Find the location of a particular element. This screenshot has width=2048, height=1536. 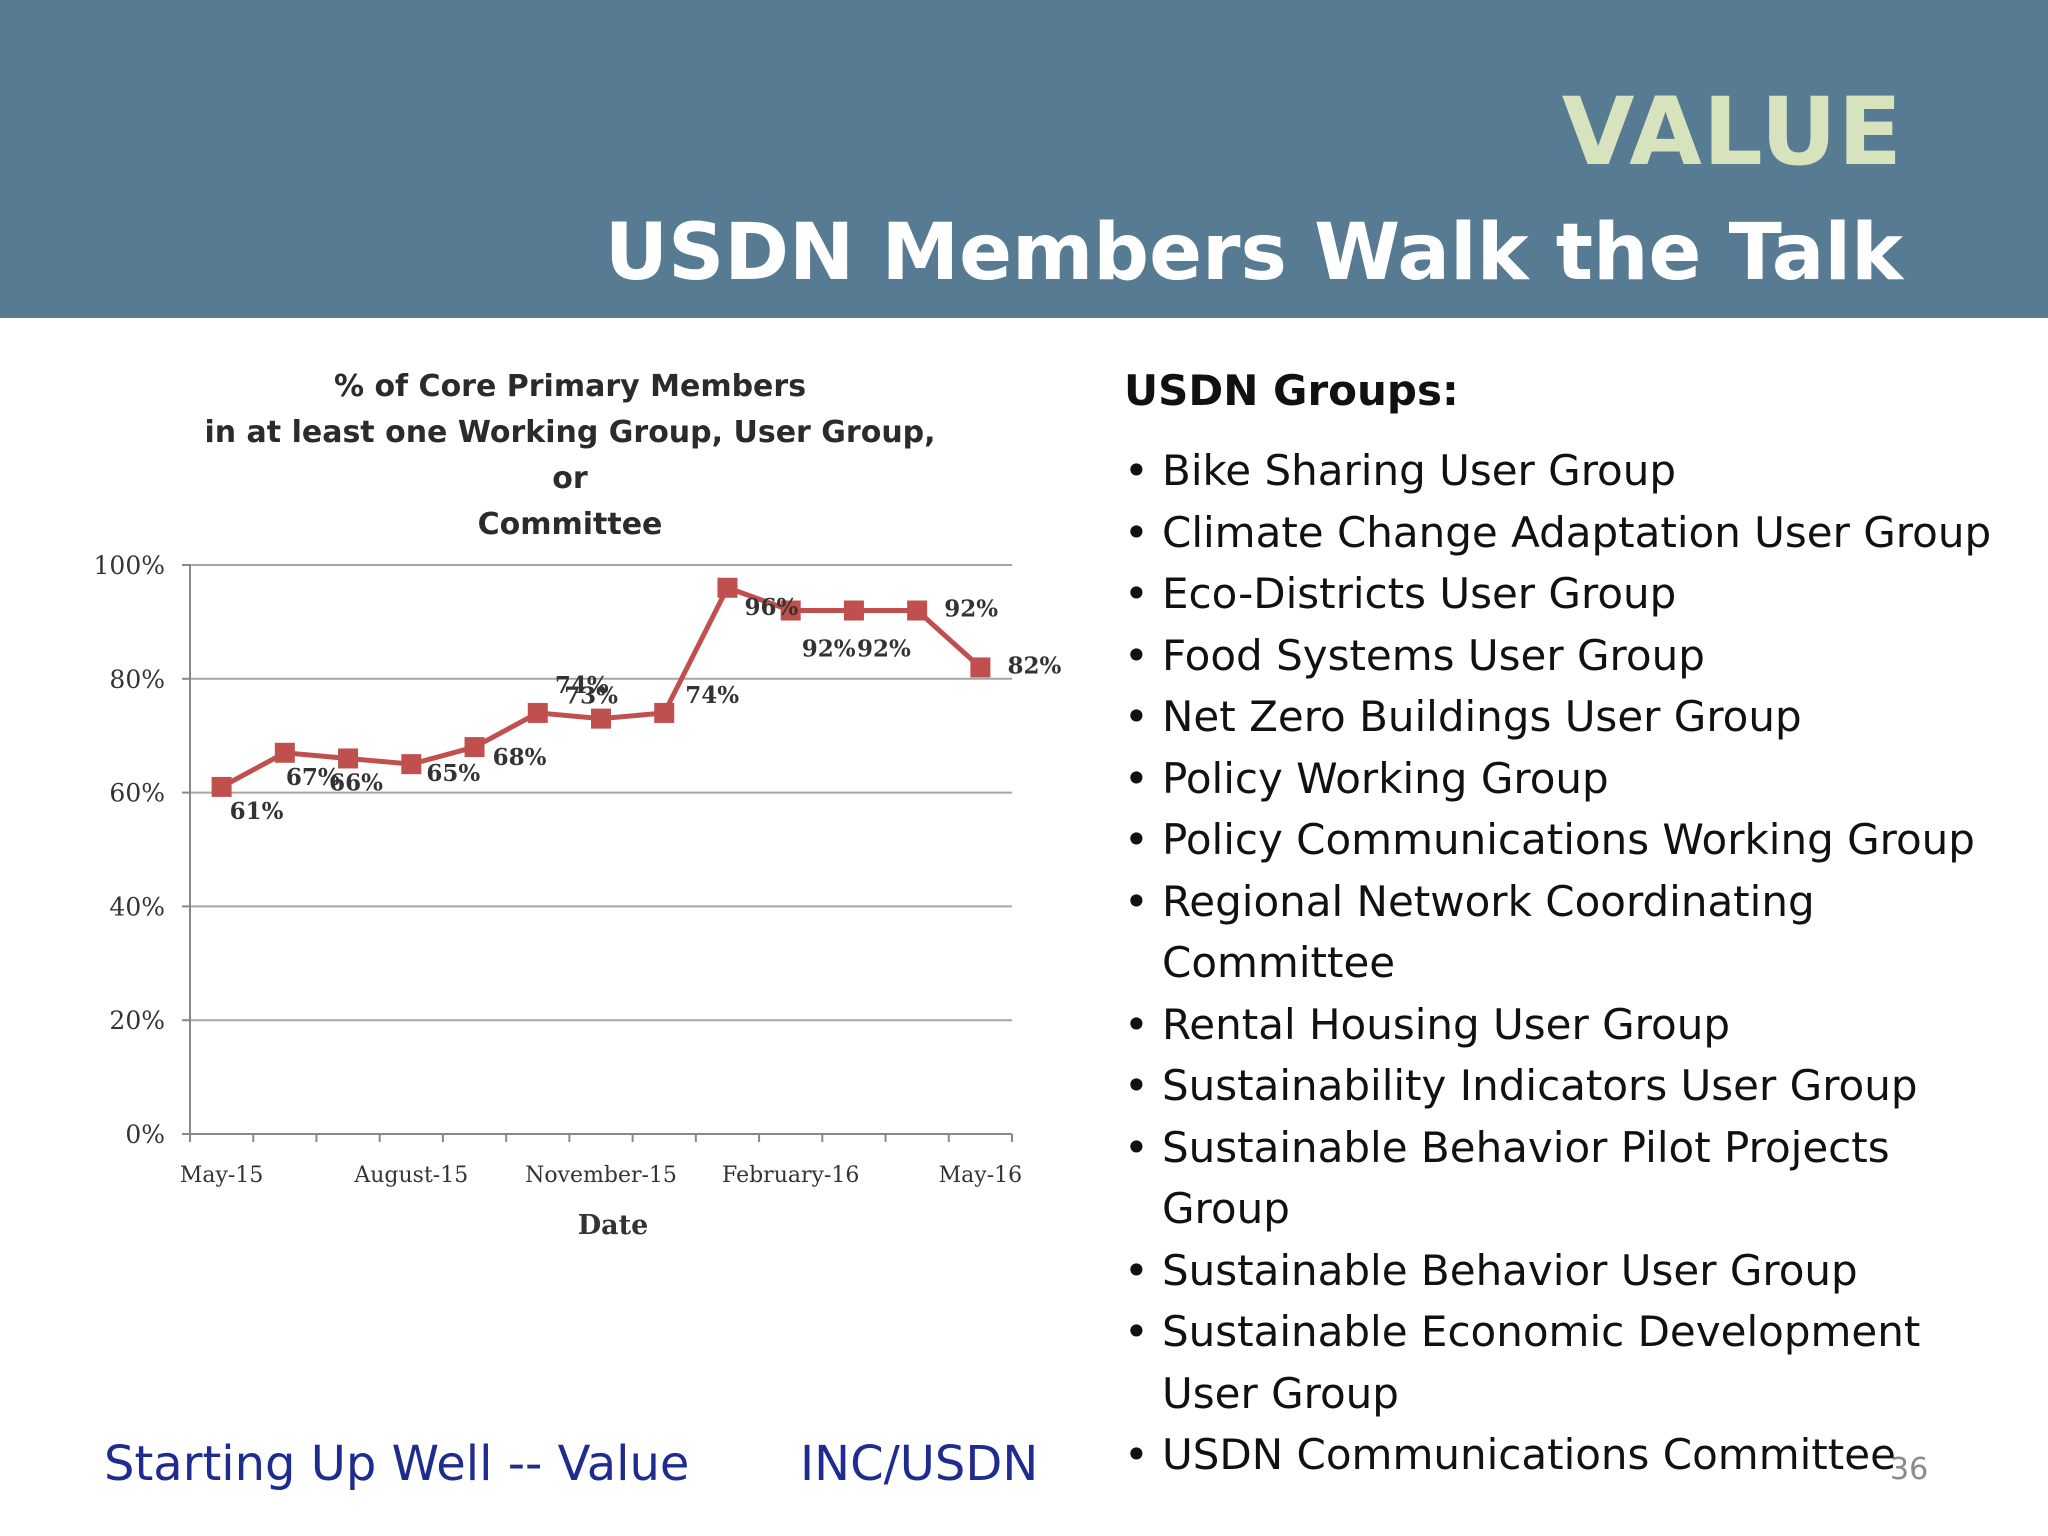

group-list-item: • Net Zero Buildings User Group is located at coordinates (1574, 717).